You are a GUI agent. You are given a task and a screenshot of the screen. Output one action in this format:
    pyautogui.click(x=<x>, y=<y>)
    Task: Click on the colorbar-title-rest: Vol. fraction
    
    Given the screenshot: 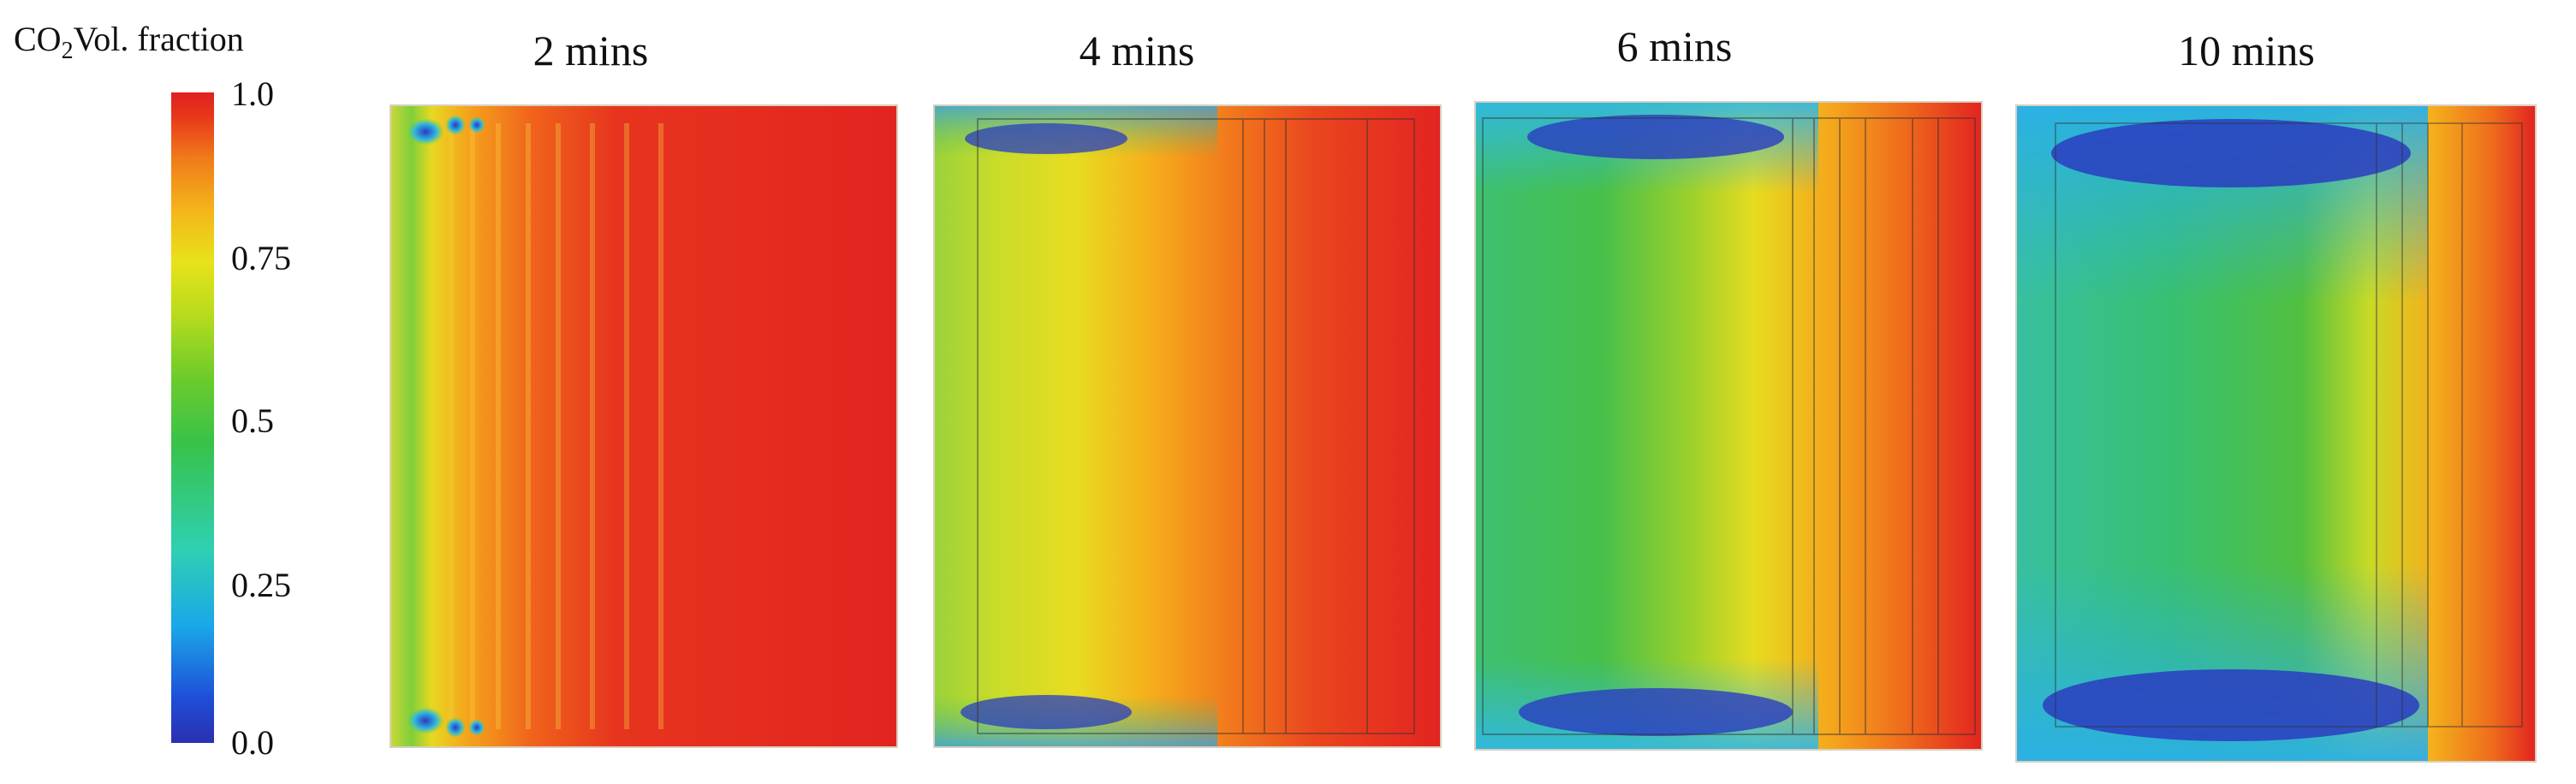 What is the action you would take?
    pyautogui.click(x=158, y=39)
    